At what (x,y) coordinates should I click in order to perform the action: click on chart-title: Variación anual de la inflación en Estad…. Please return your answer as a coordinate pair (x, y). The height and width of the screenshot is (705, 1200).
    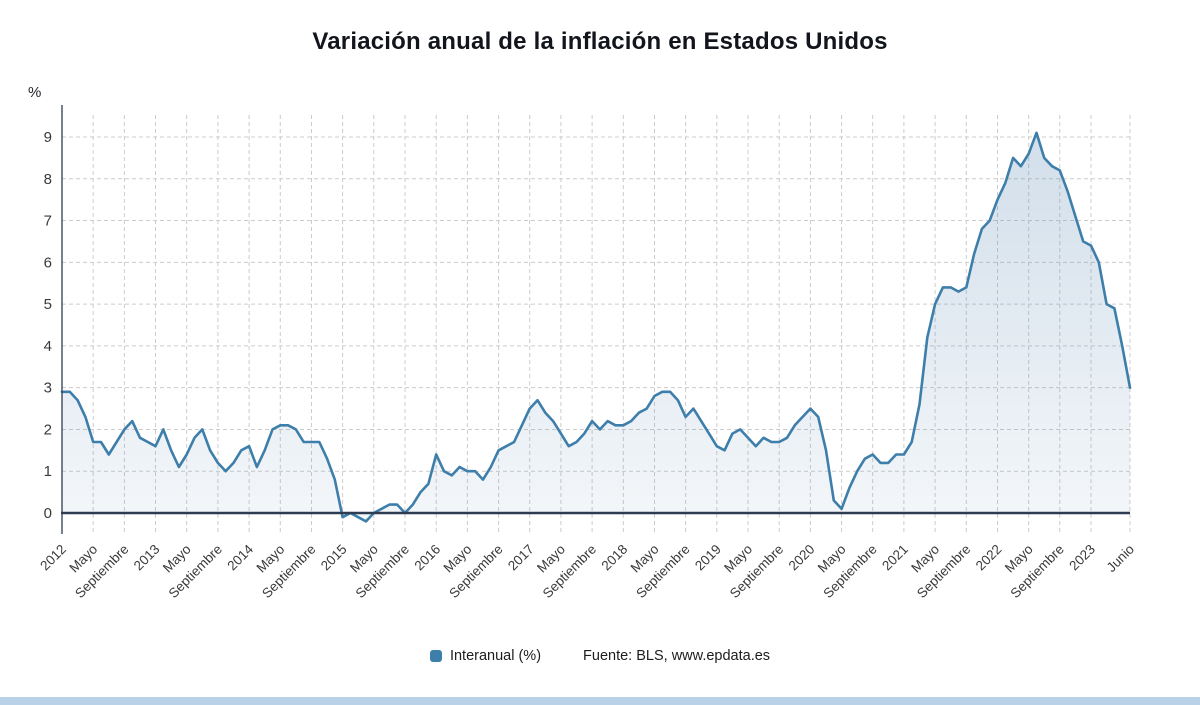
    Looking at the image, I should click on (600, 41).